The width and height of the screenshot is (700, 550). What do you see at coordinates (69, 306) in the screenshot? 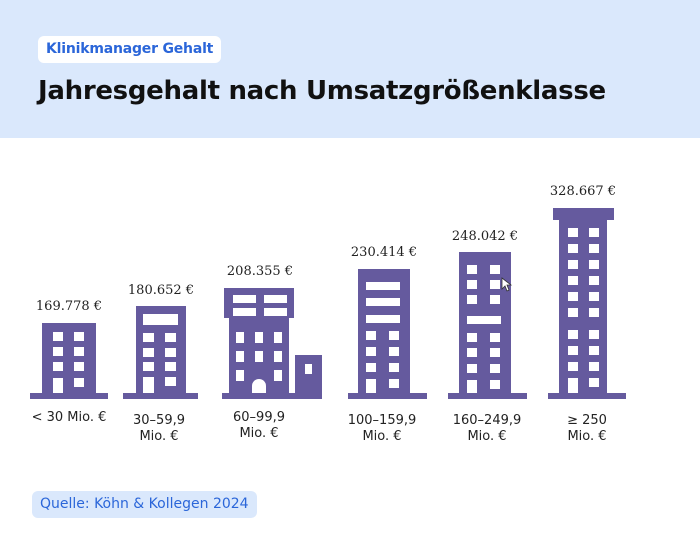
I see `value-label-1: 169.778 €` at bounding box center [69, 306].